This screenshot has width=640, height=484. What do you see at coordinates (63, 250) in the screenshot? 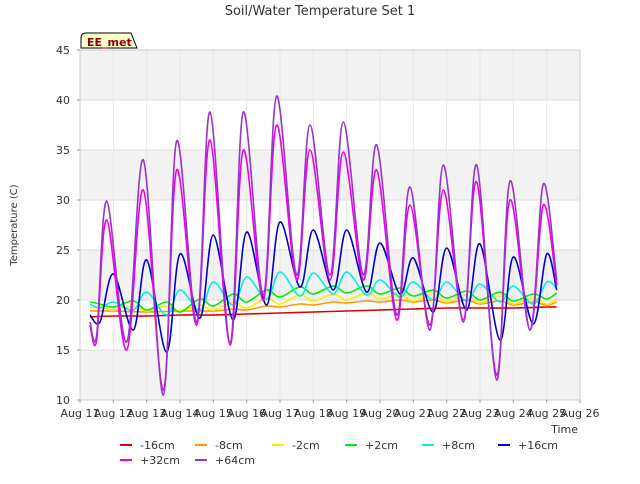
I see `y-tick-label: 25` at bounding box center [63, 250].